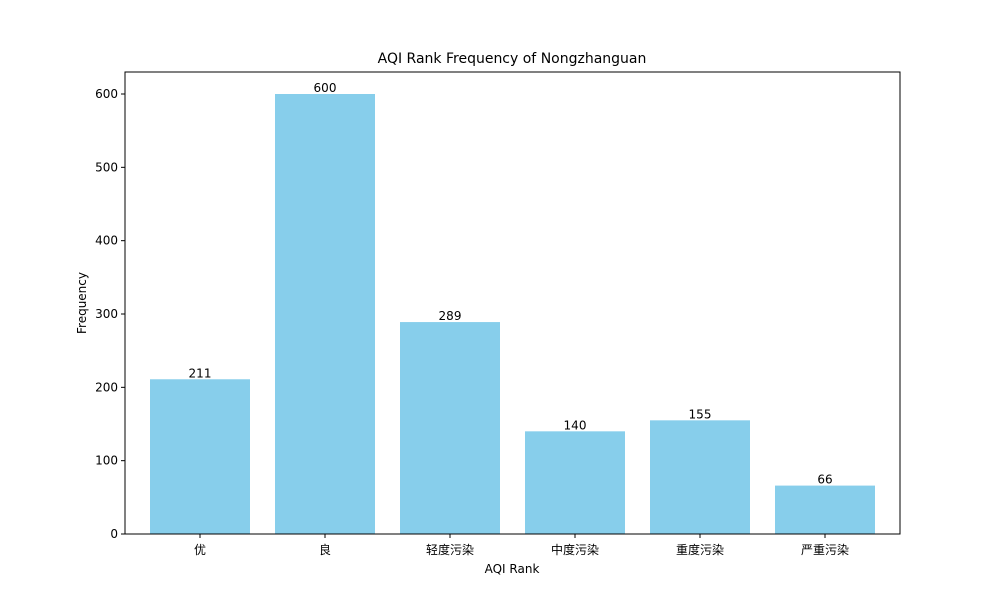  I want to click on x-axis: 优 良 轻度污染 中度污染 重度污染 严重污染, so click(521, 545).